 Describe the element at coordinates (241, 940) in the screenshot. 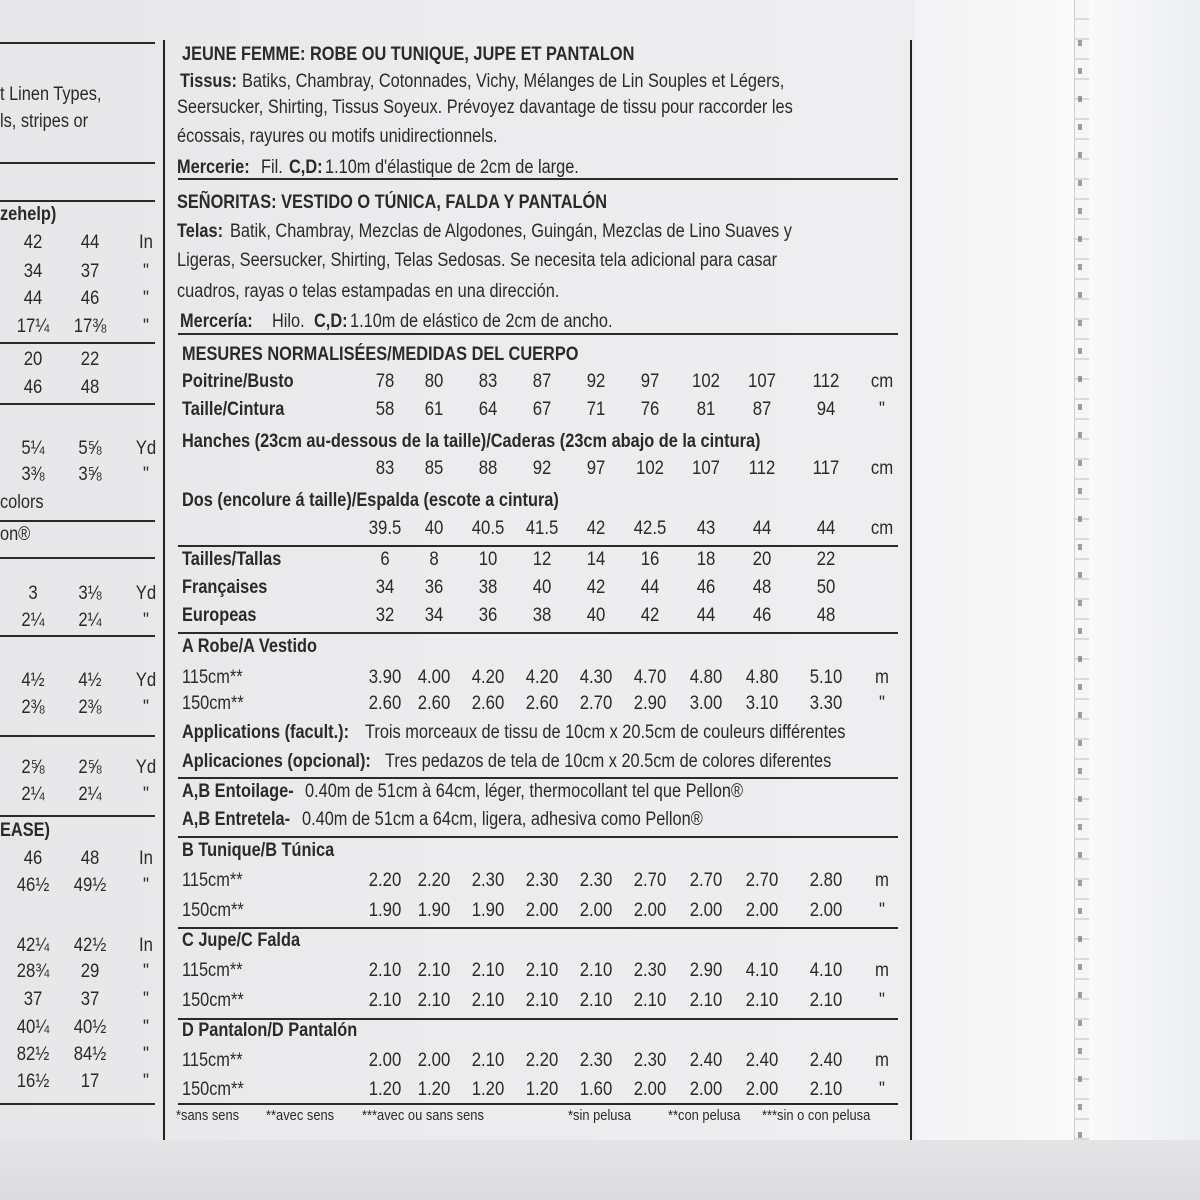

I see `view-title: C Jupe/C Falda` at that location.